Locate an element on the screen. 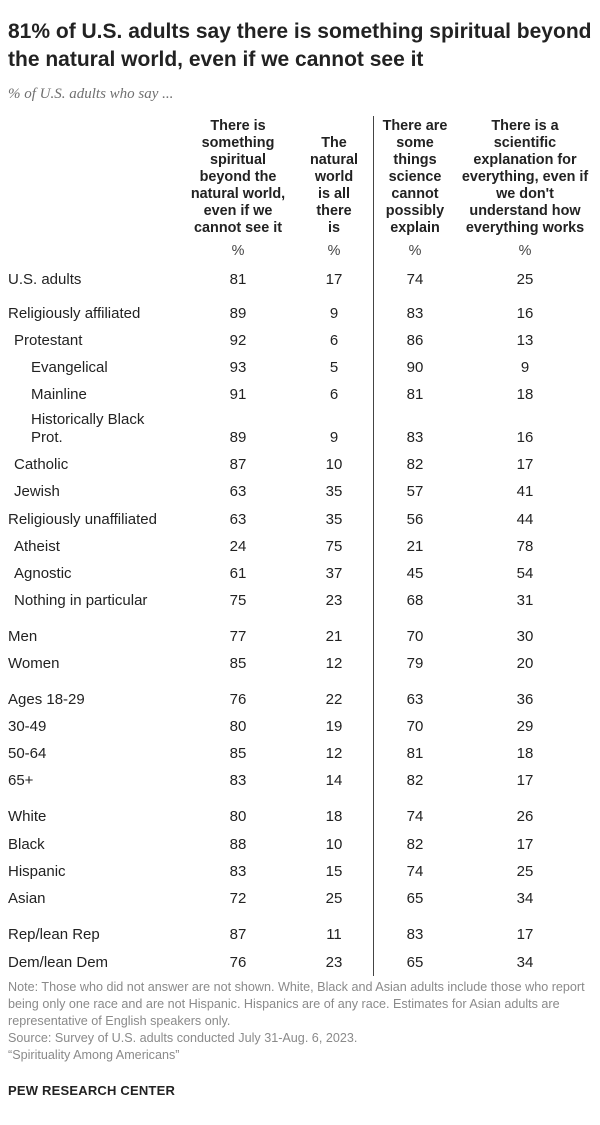 This screenshot has height=1125, width=600. table-cell: 6 is located at coordinates (334, 394).